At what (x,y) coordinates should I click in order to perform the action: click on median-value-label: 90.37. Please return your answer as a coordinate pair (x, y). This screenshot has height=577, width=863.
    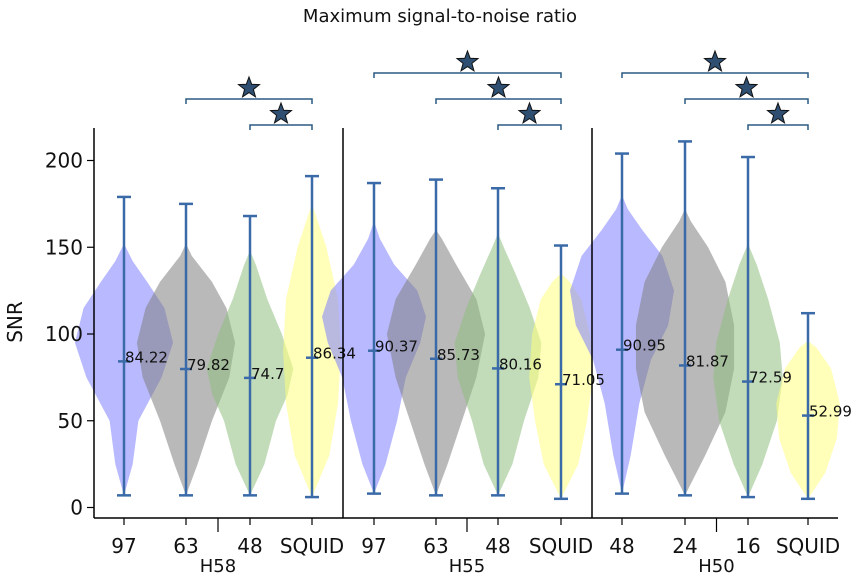
    Looking at the image, I should click on (396, 347).